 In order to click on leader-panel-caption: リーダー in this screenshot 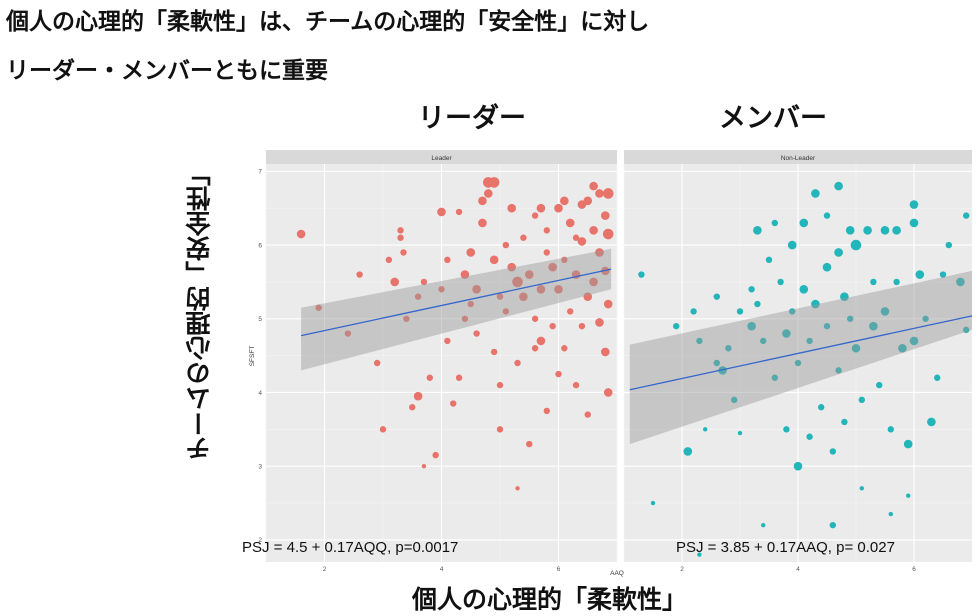, I will do `click(472, 118)`.